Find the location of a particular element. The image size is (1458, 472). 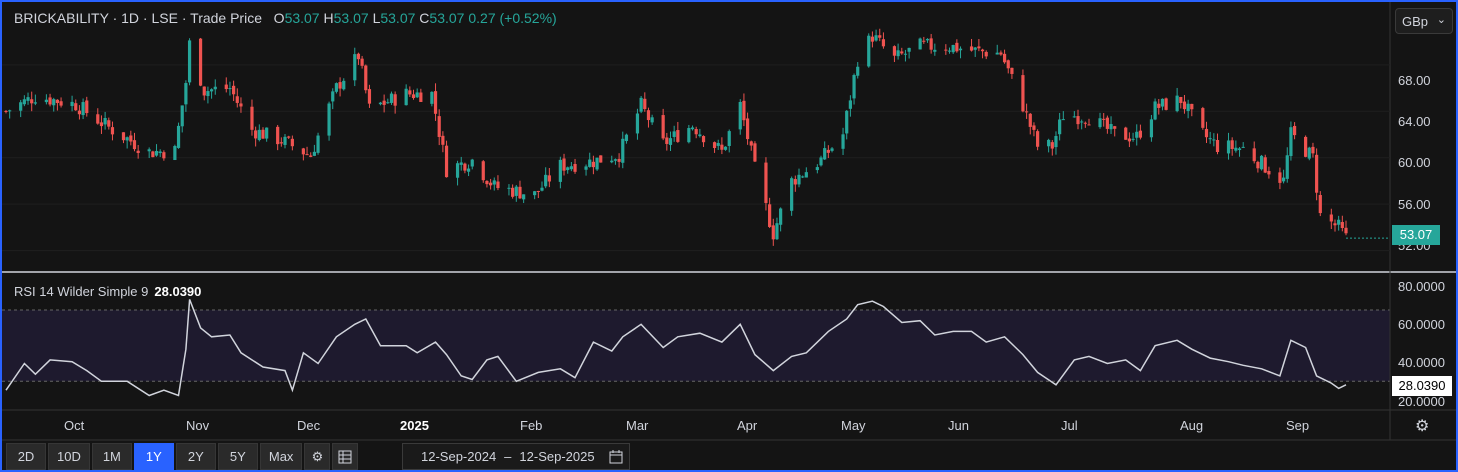

range-max-button: Max is located at coordinates (281, 456).